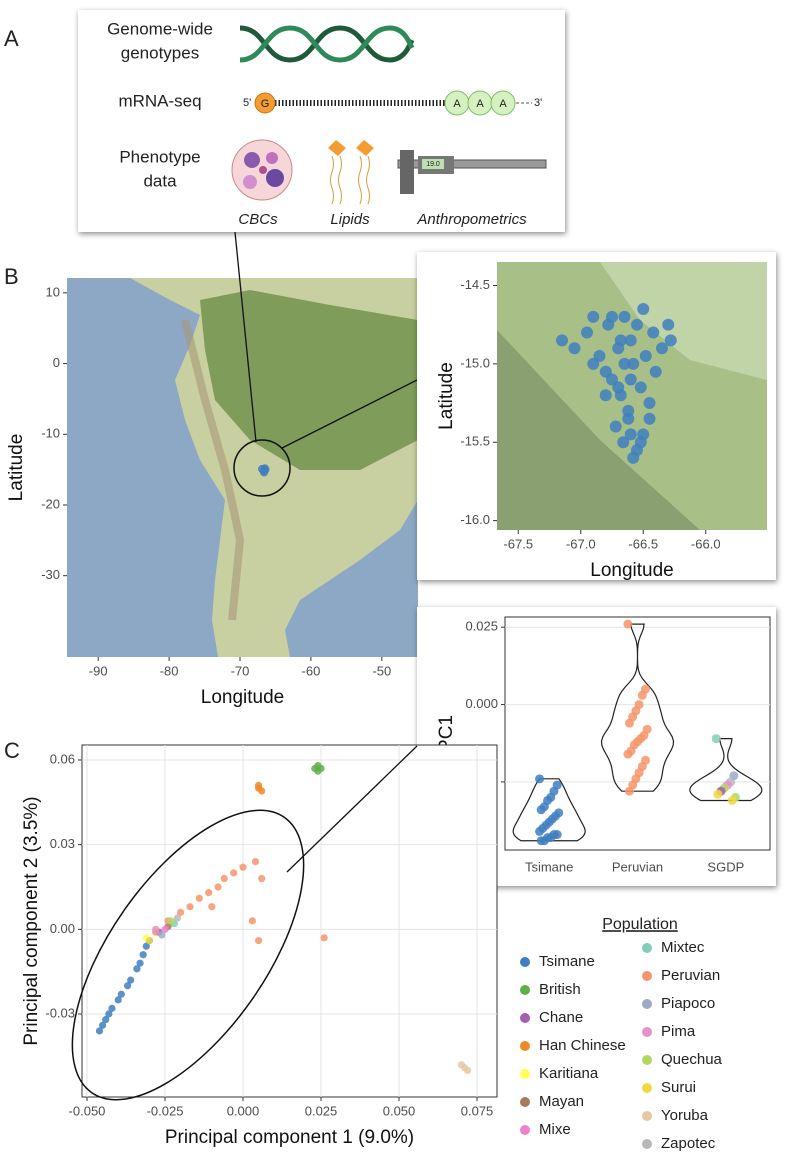  I want to click on x-tick-label: -0.050, so click(87, 1110).